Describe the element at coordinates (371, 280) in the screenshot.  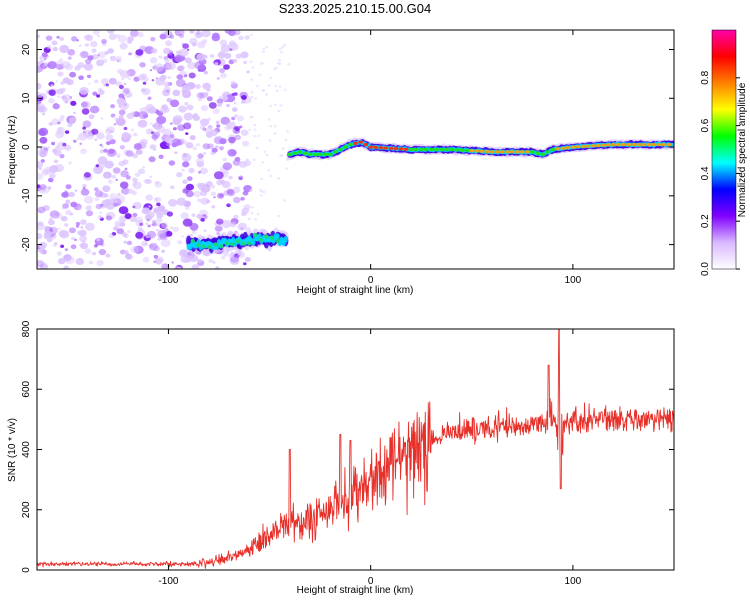
I see `spectrogram-xtick-label: 0` at that location.